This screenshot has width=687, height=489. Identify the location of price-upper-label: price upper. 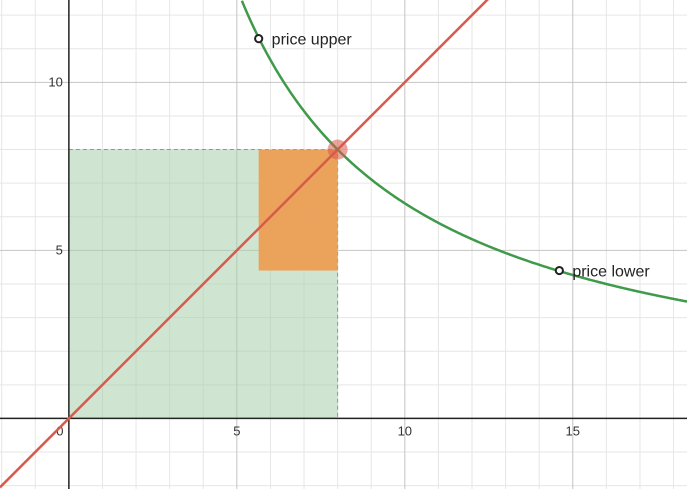
(312, 40).